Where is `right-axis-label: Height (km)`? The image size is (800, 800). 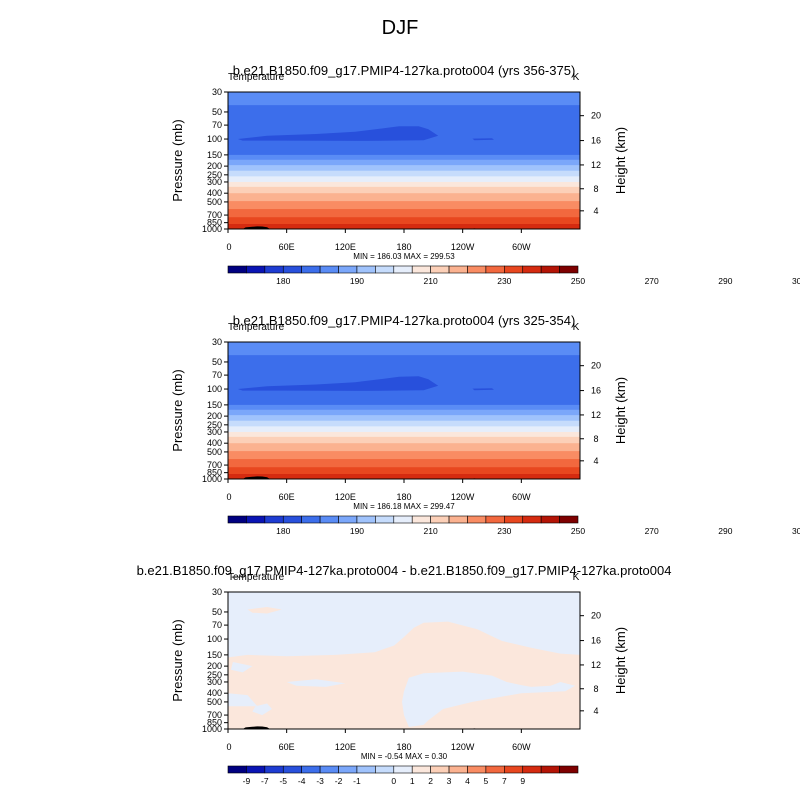 right-axis-label: Height (km) is located at coordinates (620, 410).